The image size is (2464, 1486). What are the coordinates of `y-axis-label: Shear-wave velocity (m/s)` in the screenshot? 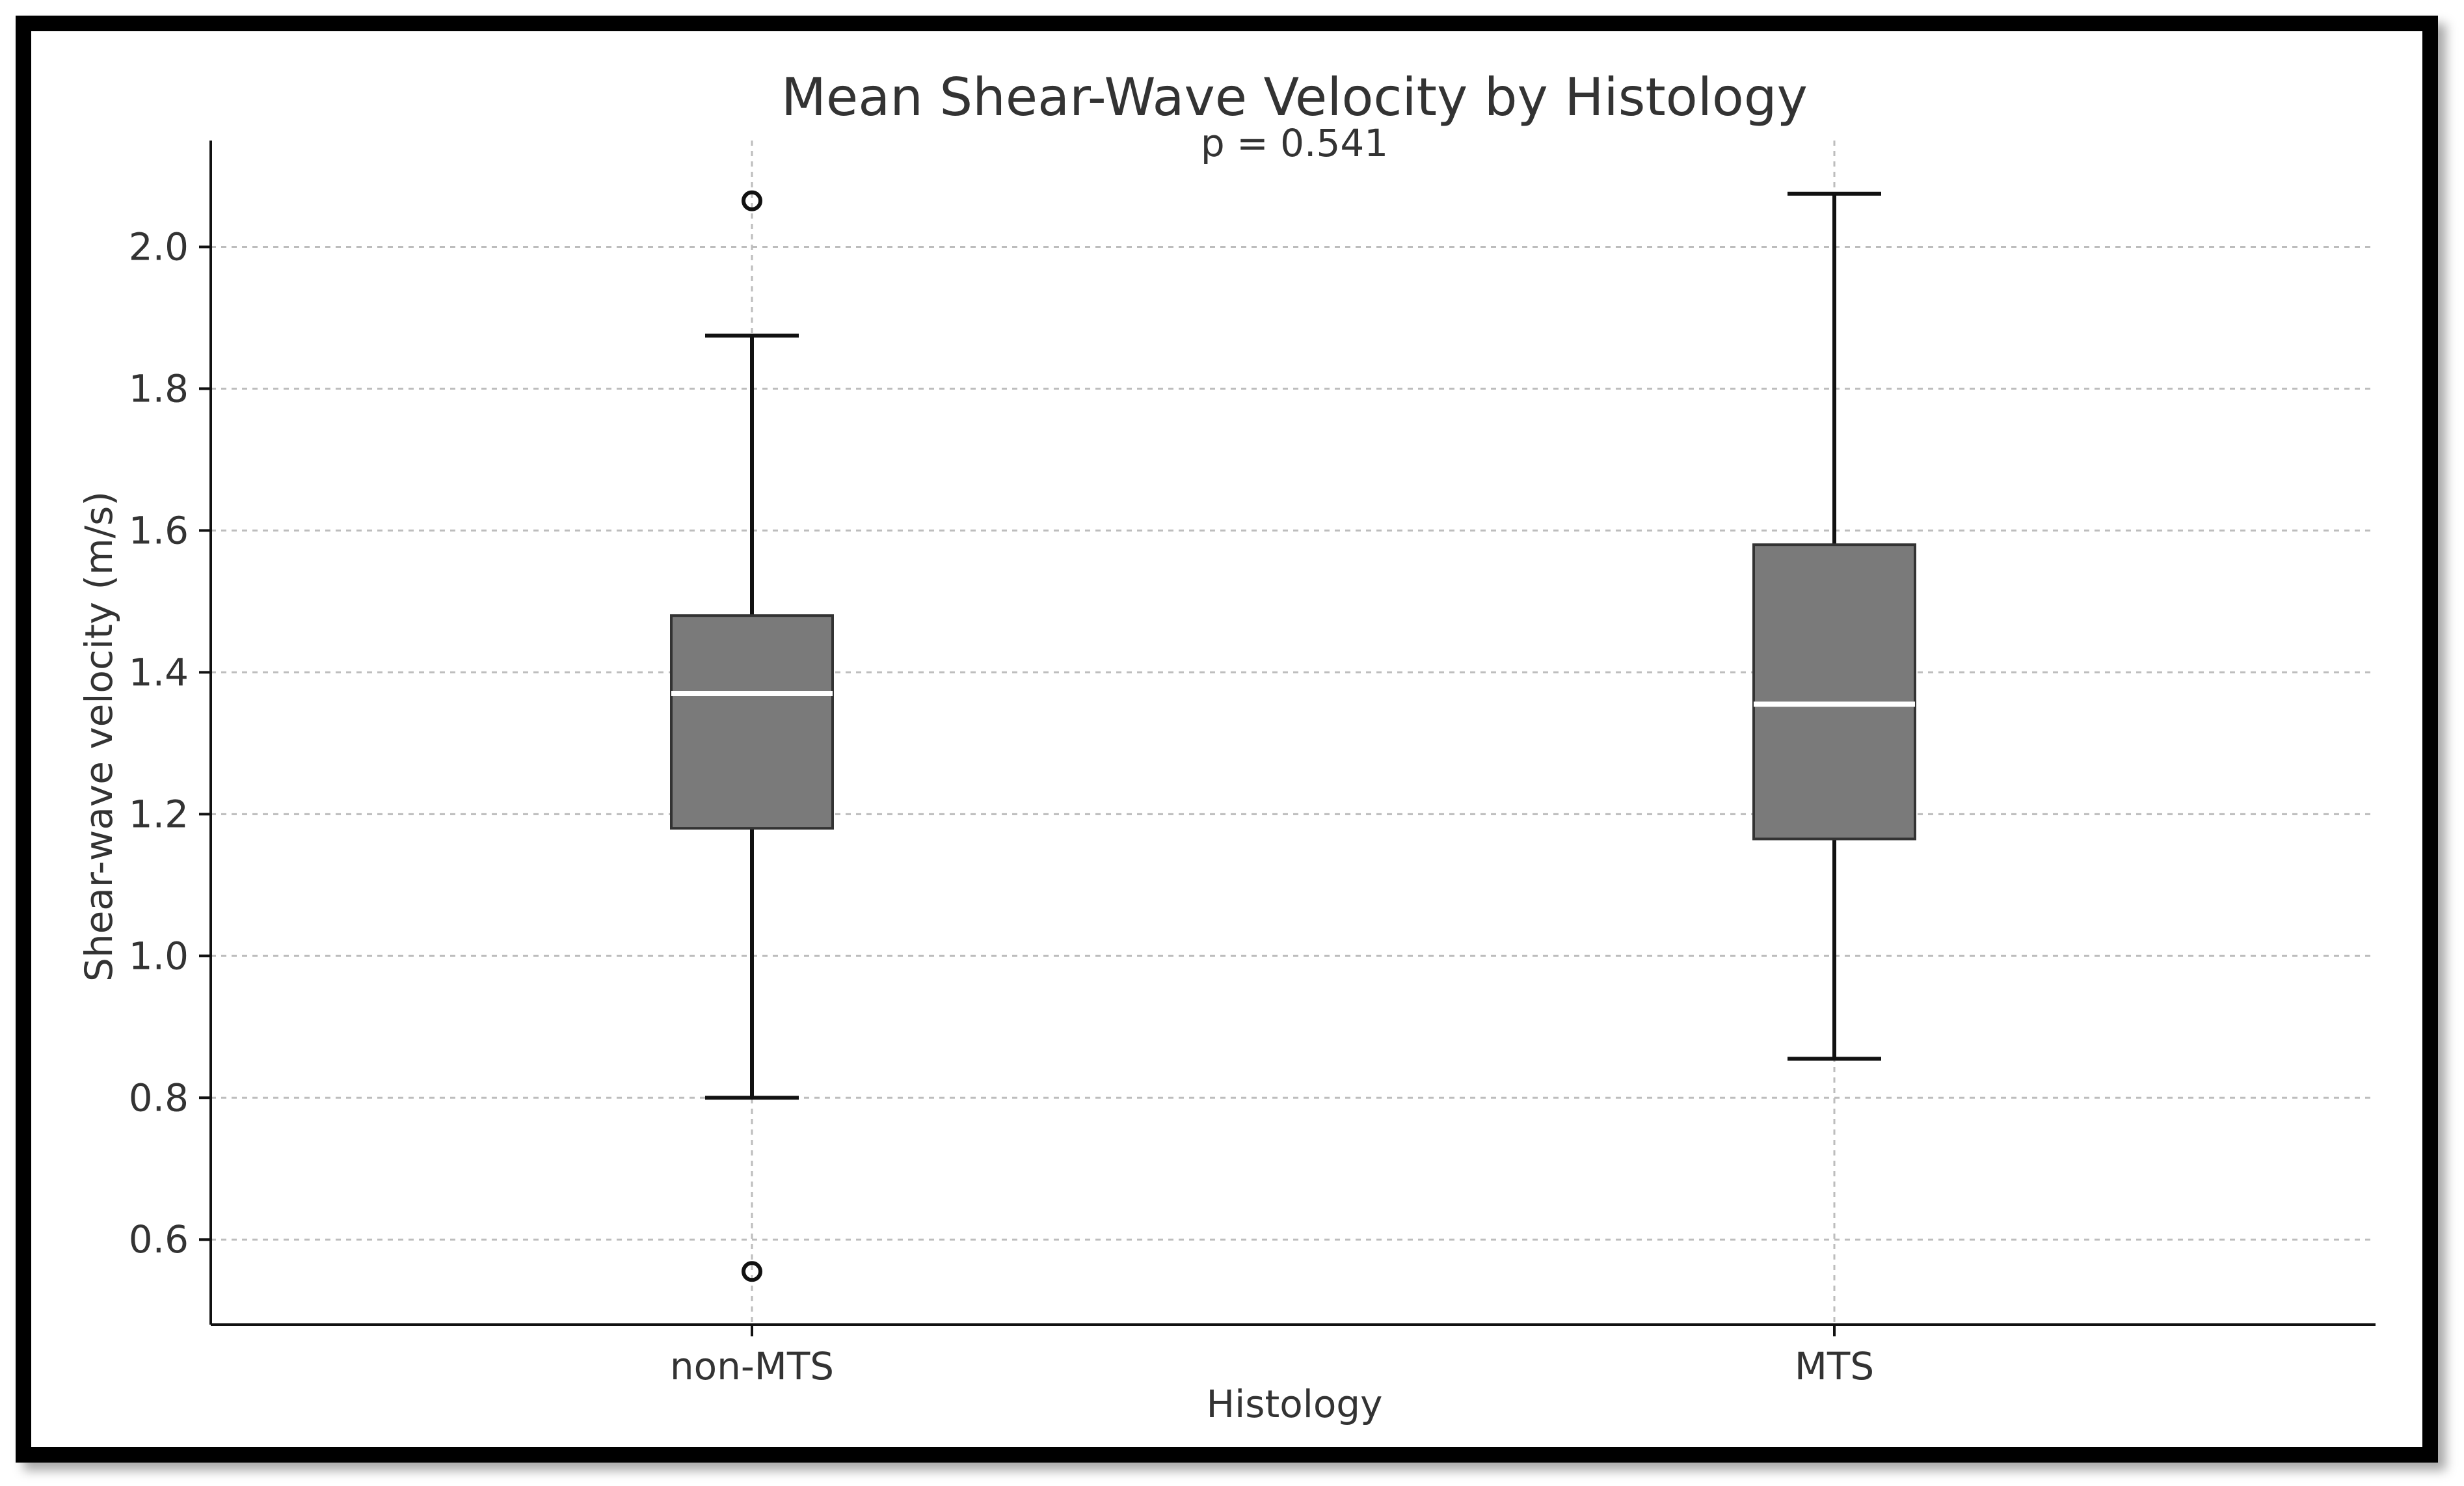 It's located at (99, 736).